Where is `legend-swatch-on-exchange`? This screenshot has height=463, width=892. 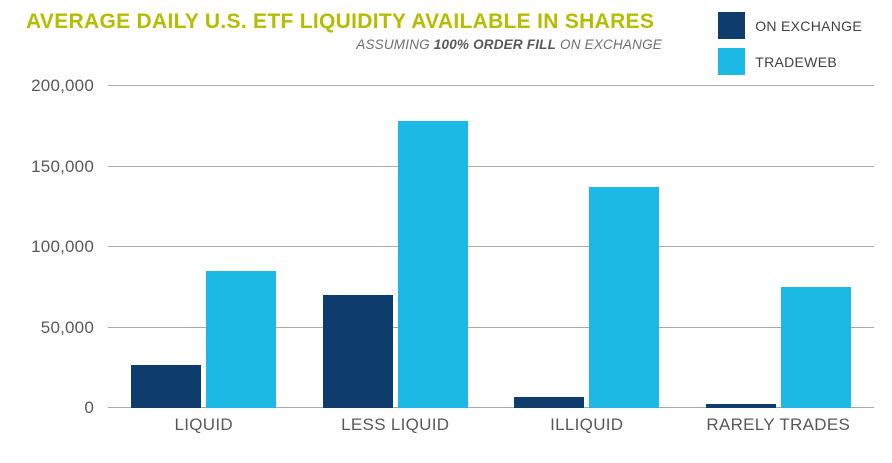
legend-swatch-on-exchange is located at coordinates (732, 25).